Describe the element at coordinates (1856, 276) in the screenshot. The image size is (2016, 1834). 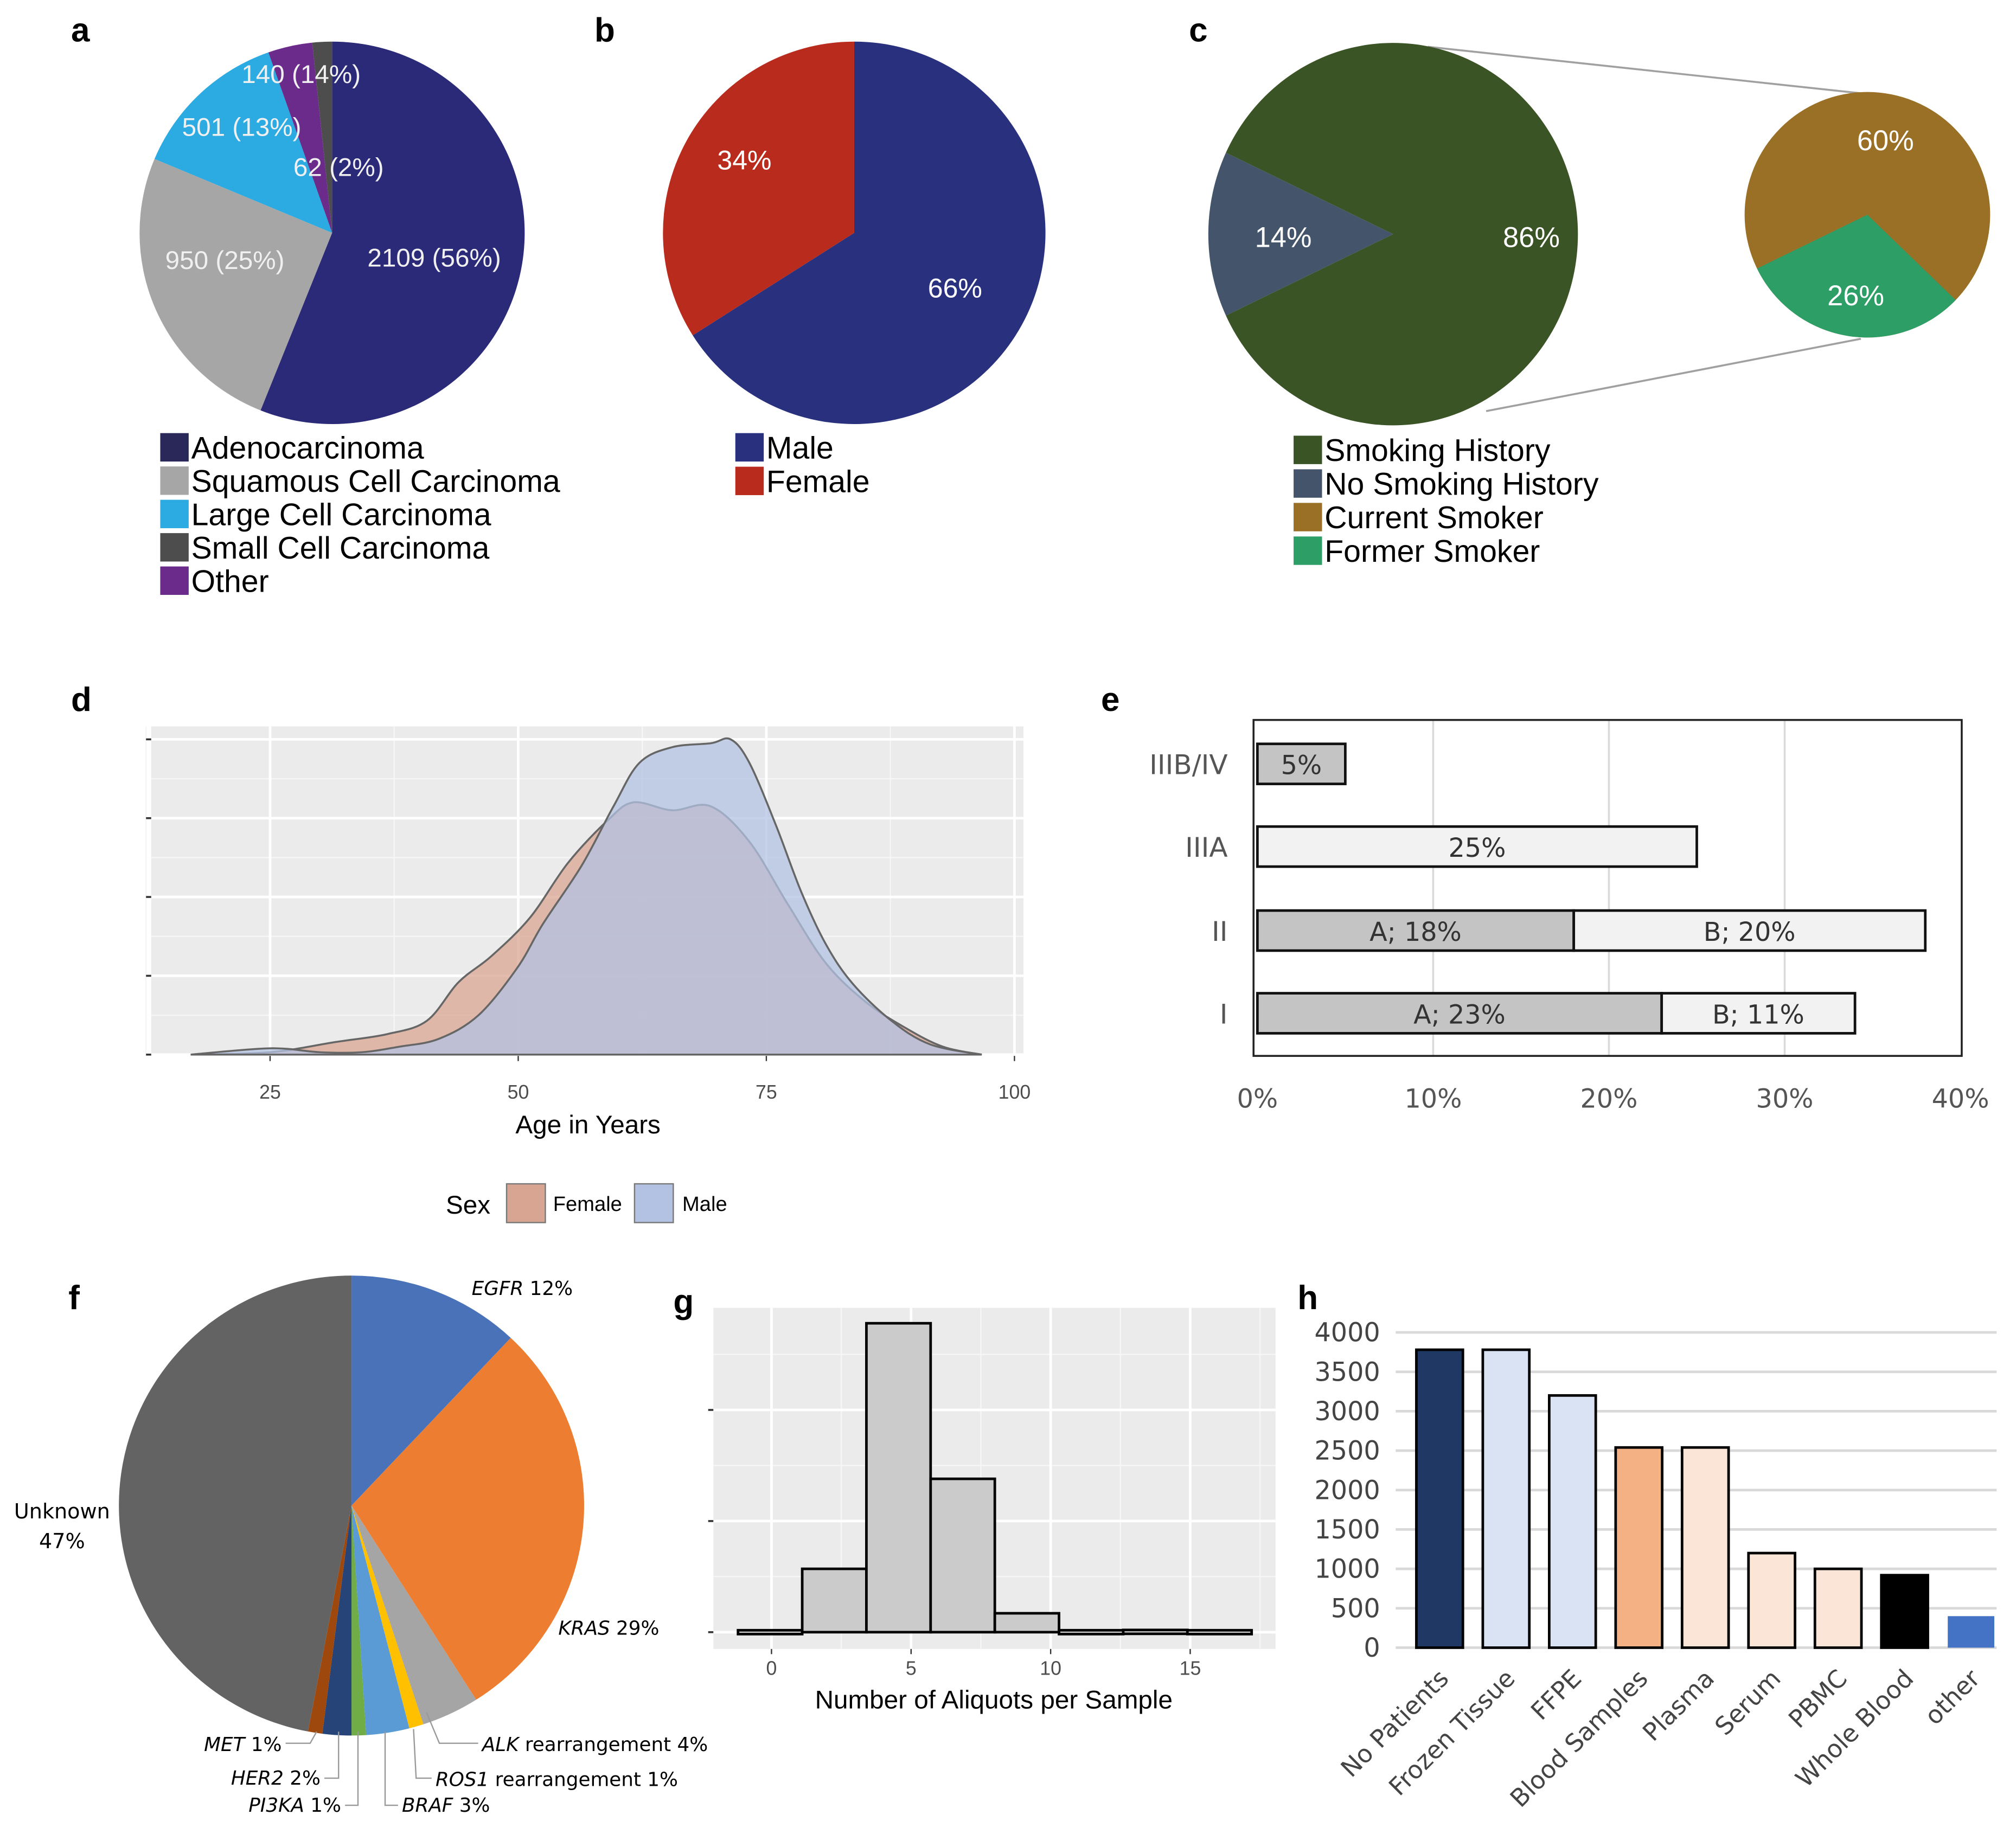
I see `former-smoker-slice` at that location.